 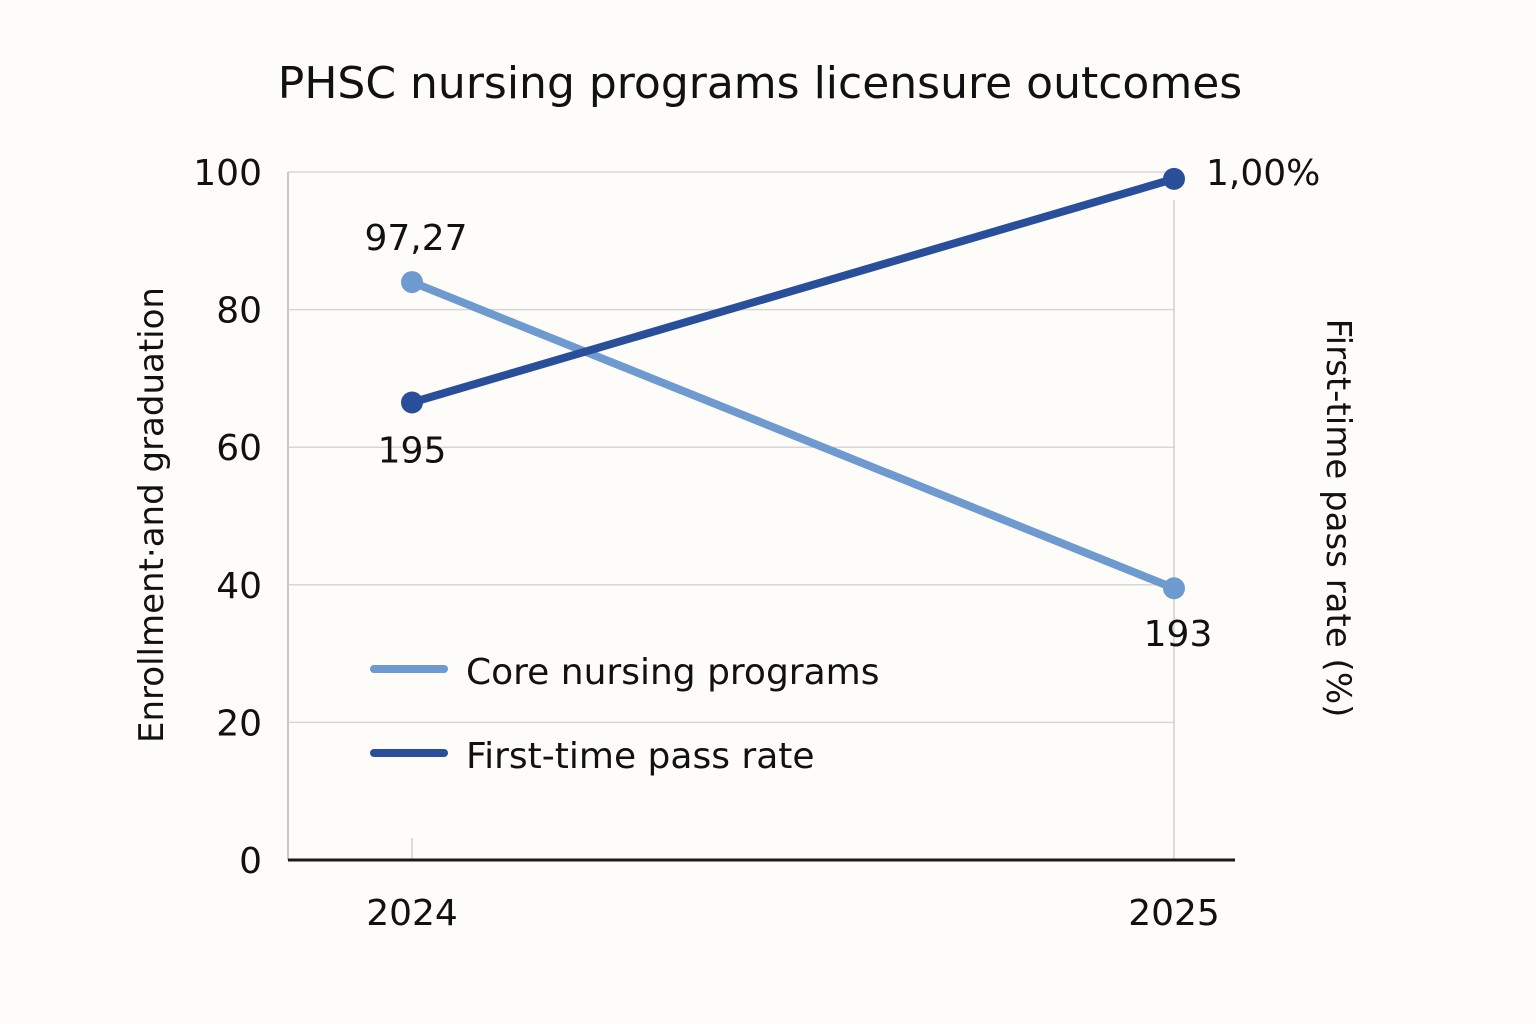 I want to click on y-axis-label: Enrollment·and graduation, so click(x=152, y=515).